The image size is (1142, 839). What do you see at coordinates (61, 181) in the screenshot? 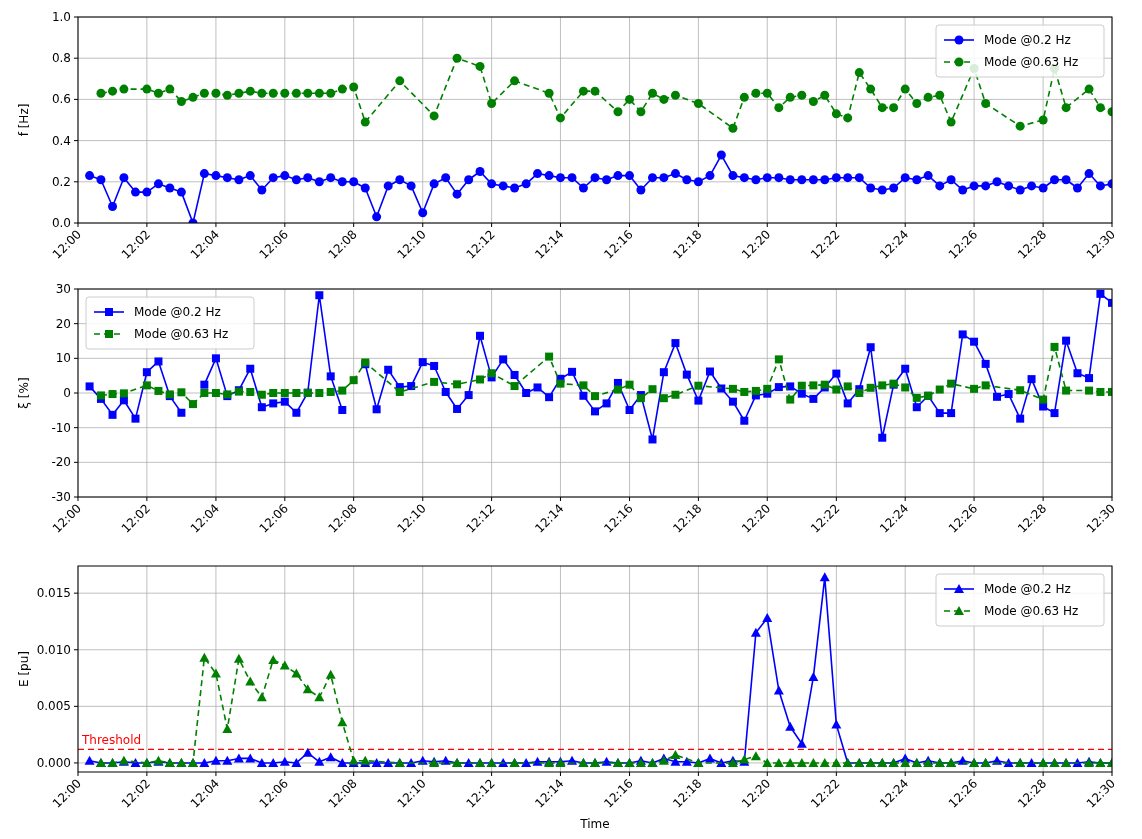
I see `y-tick-label: 0.2` at bounding box center [61, 181].